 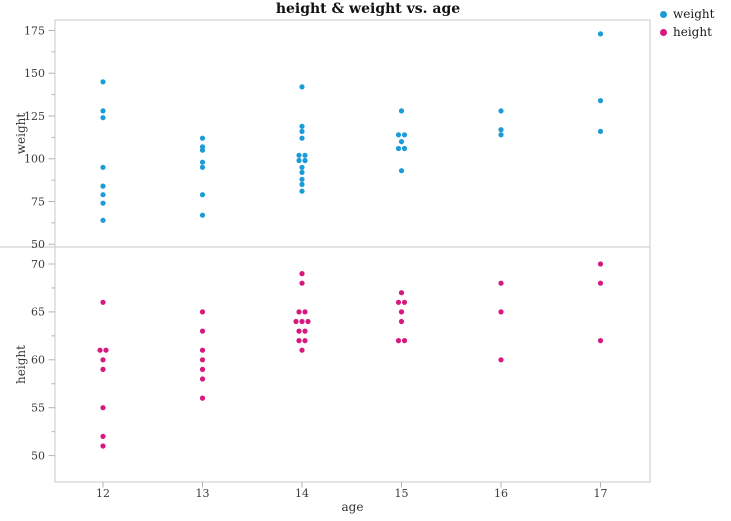 I want to click on legend-item-weight: weight, so click(x=687, y=14).